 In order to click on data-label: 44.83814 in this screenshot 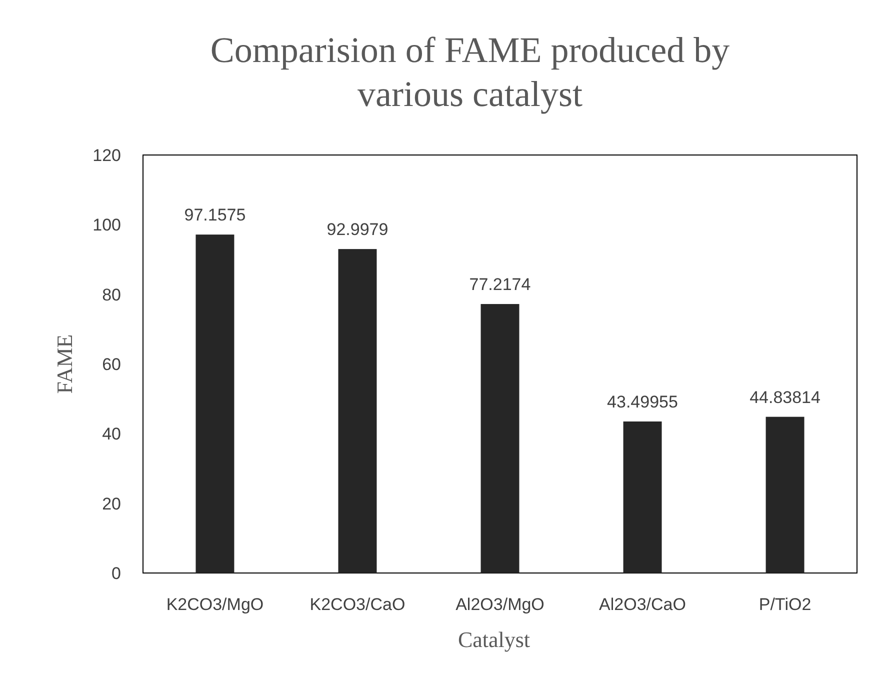, I will do `click(785, 397)`.